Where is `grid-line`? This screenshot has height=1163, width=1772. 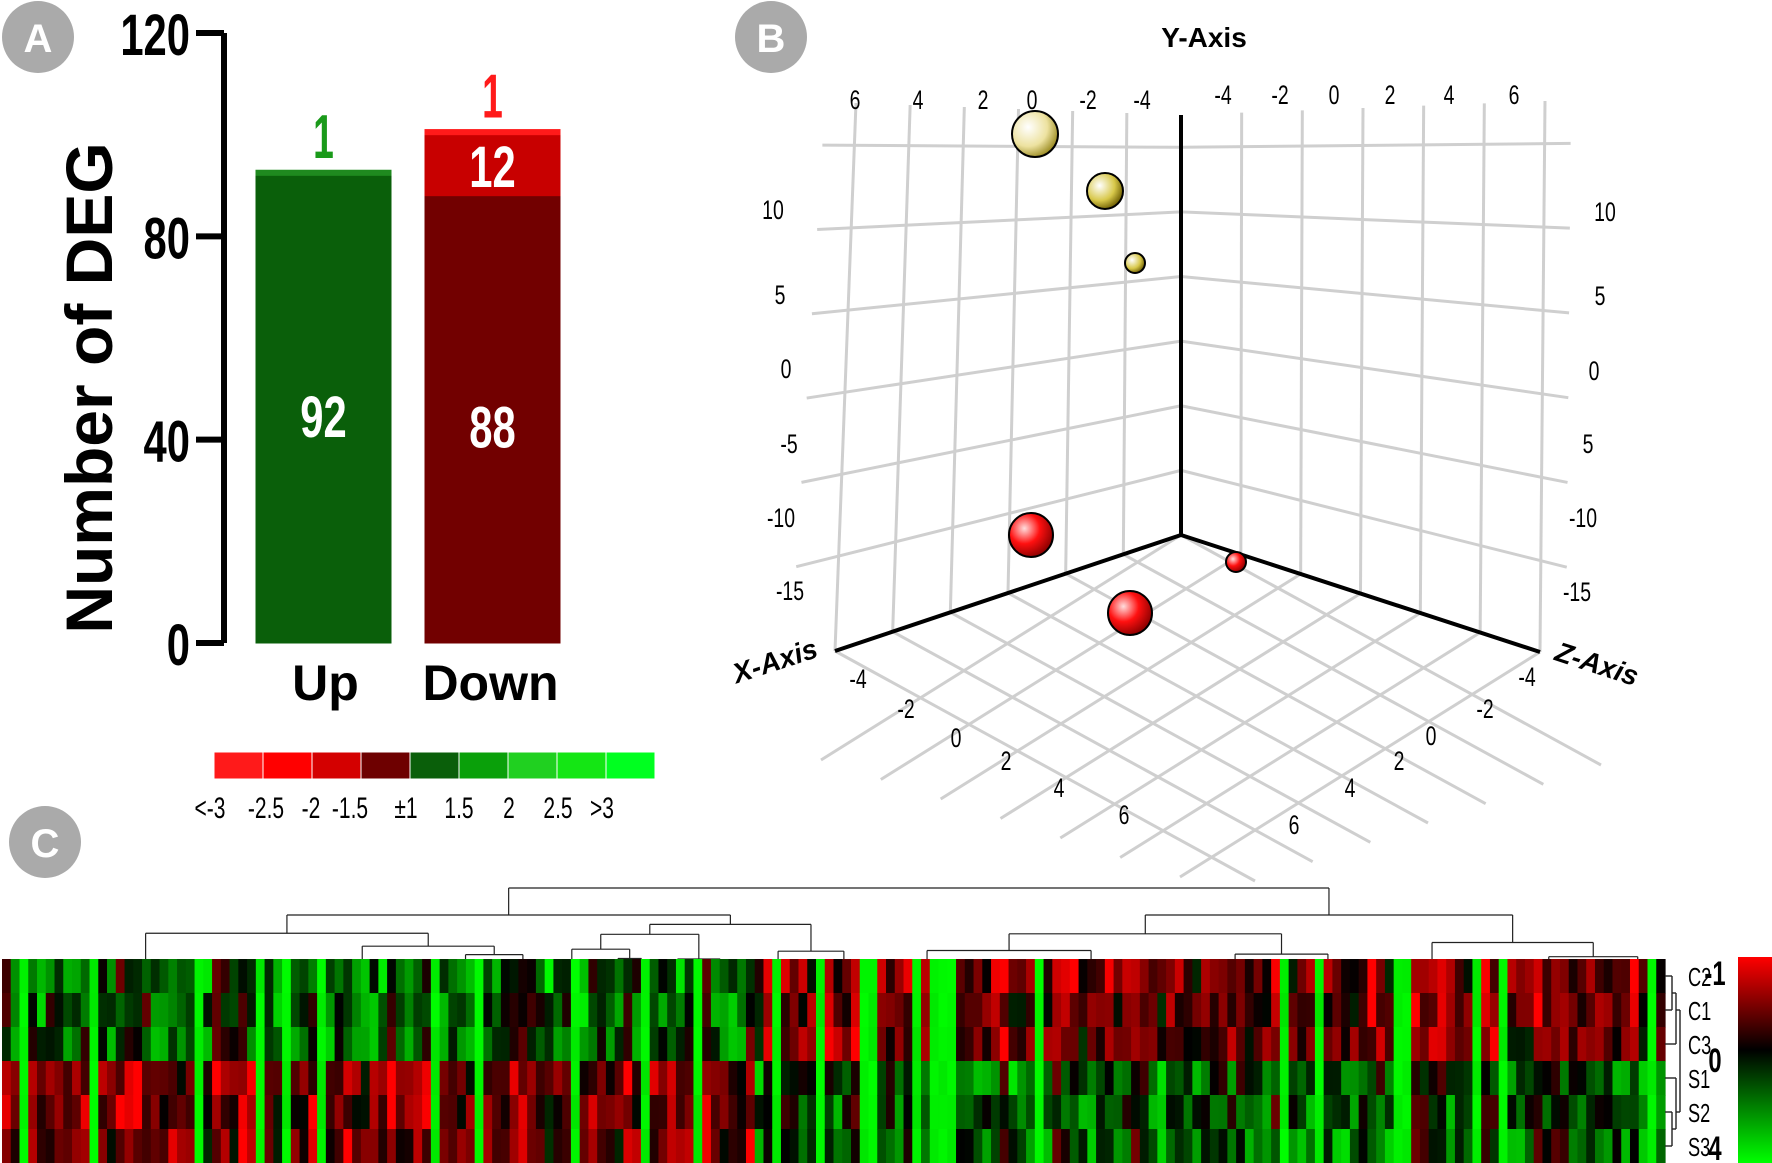
grid-line is located at coordinates (1375, 145).